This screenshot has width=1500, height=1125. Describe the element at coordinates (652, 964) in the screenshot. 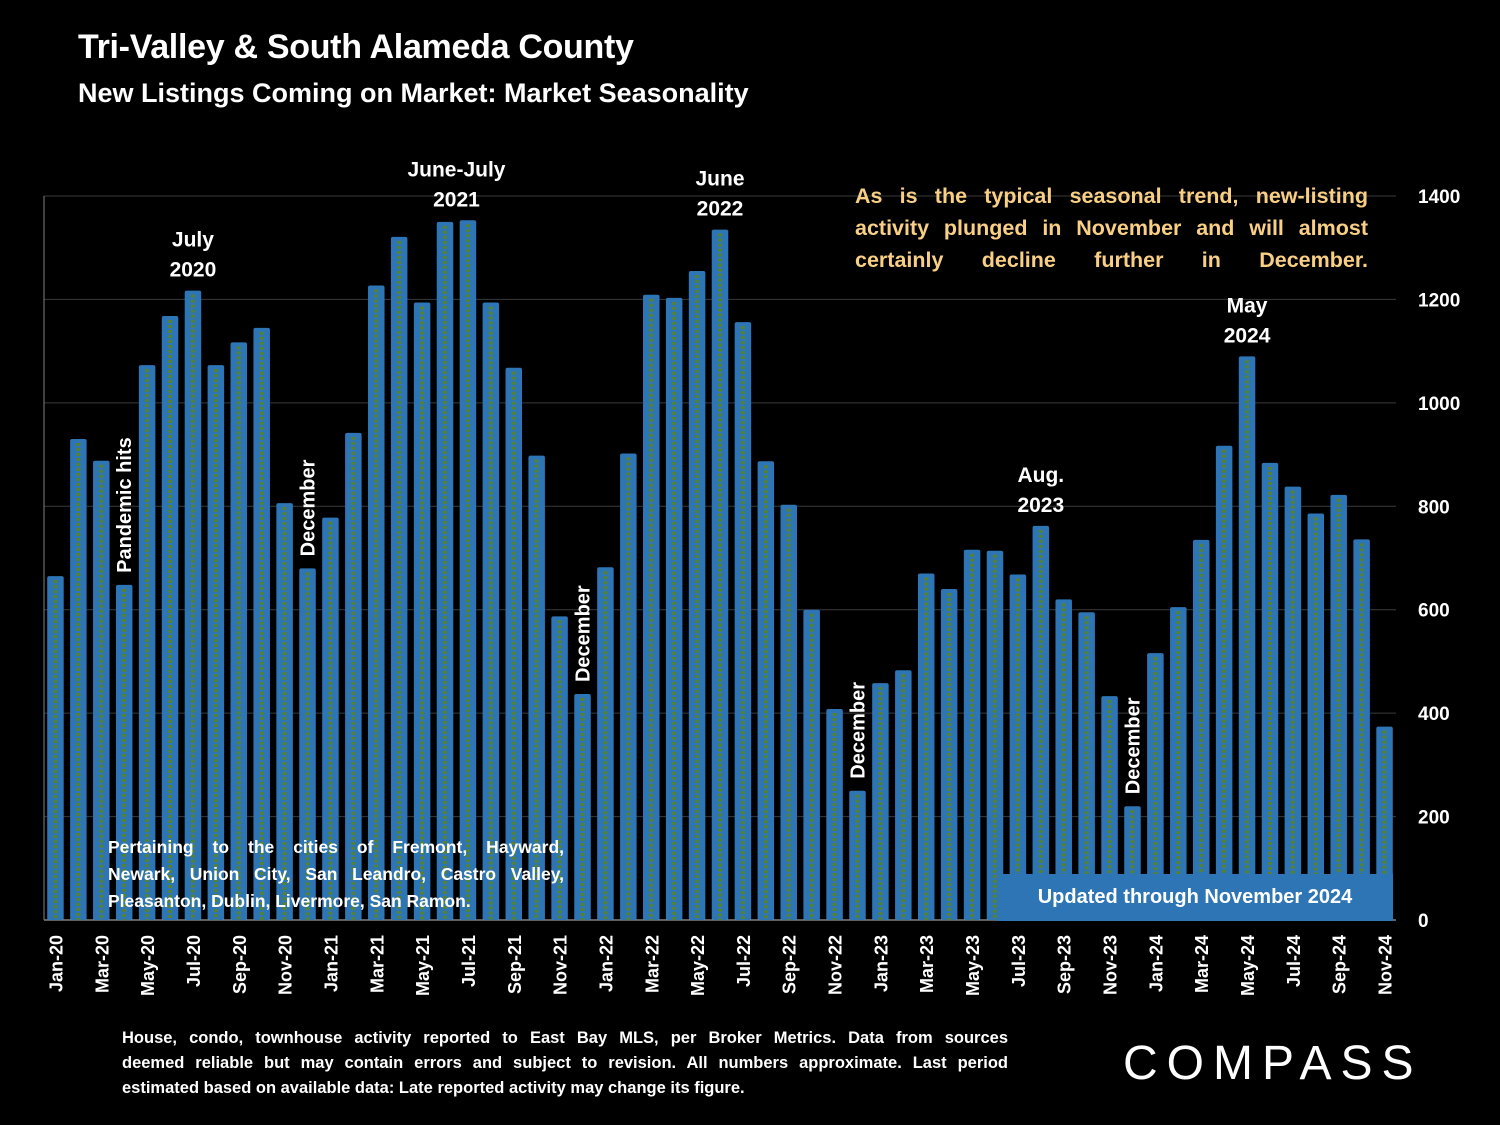

I see `x-tick-label: Mar-22` at that location.